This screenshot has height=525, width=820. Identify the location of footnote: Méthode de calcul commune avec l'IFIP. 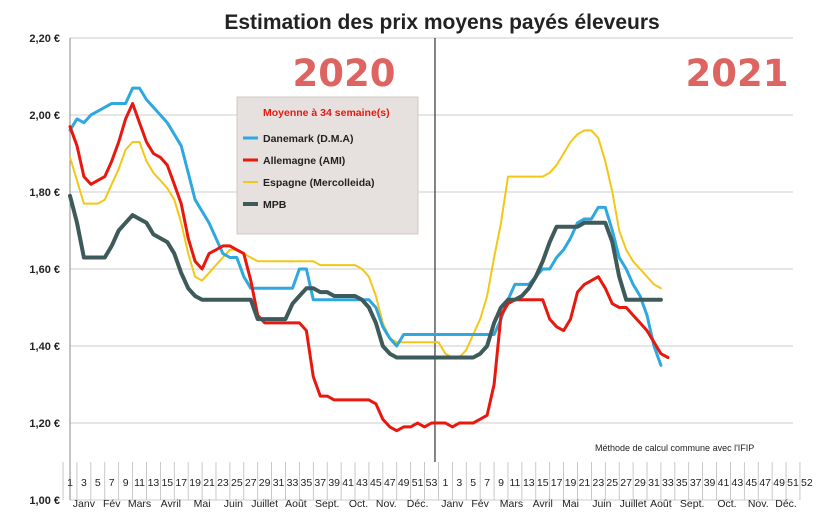
(674, 448).